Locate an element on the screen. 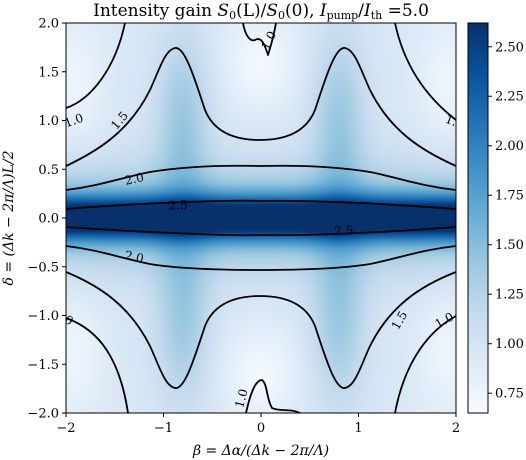 This screenshot has height=460, width=526. colorbar-tick-label: 1.75 is located at coordinates (509, 196).